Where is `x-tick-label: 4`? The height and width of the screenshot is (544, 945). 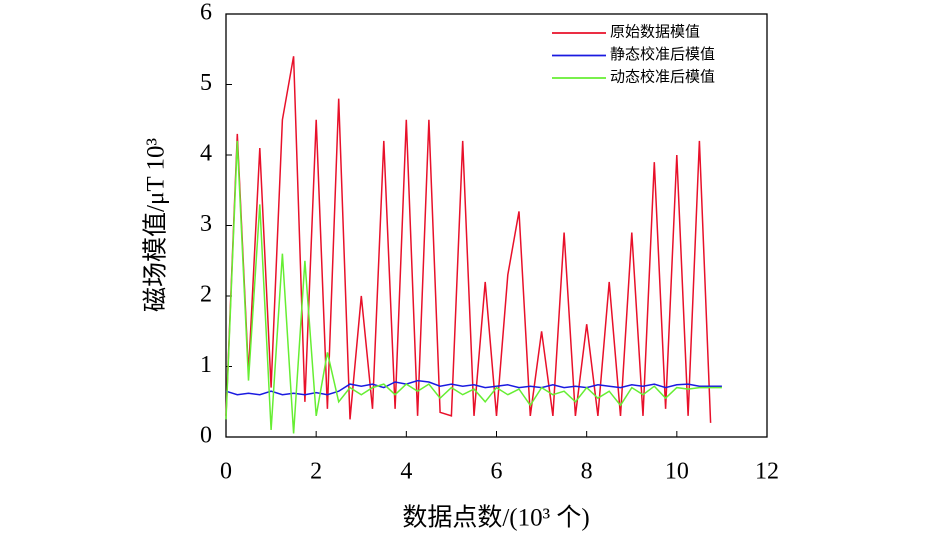 x-tick-label: 4 is located at coordinates (406, 472).